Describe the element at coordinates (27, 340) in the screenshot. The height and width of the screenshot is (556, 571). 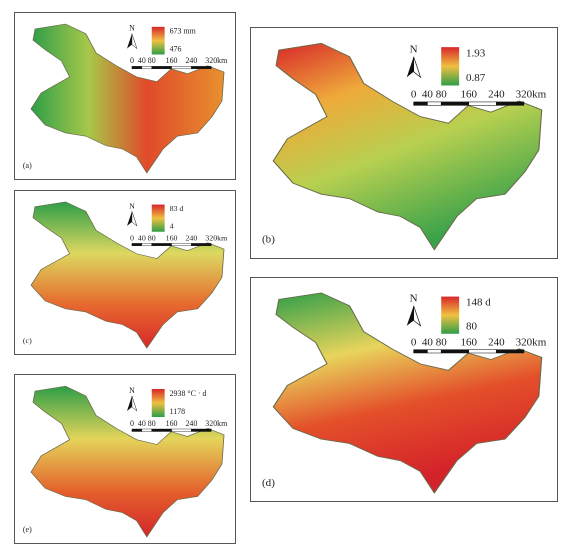
I see `panel-label: (c)` at that location.